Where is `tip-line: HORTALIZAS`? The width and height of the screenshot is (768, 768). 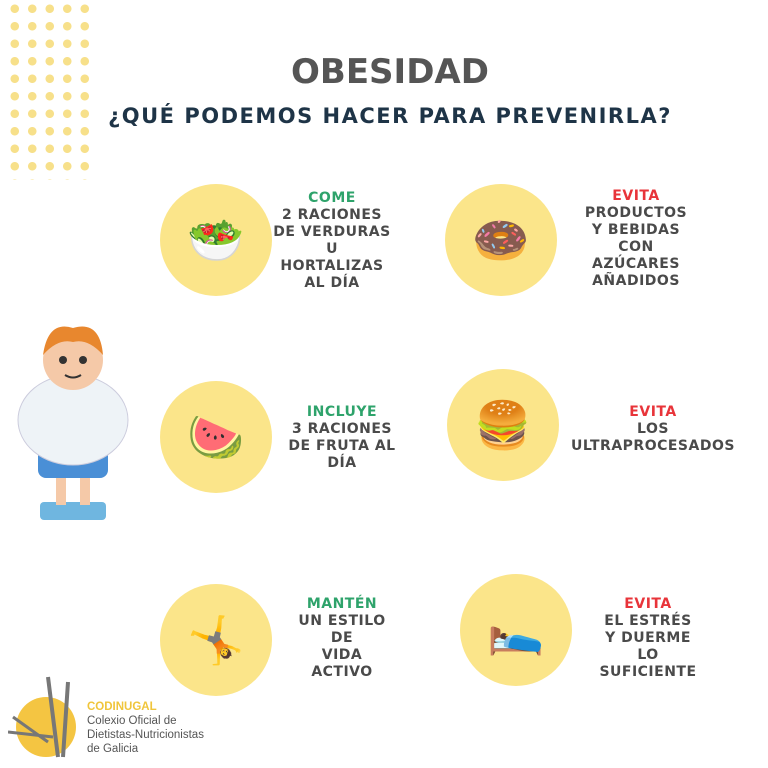 tip-line: HORTALIZAS is located at coordinates (332, 266).